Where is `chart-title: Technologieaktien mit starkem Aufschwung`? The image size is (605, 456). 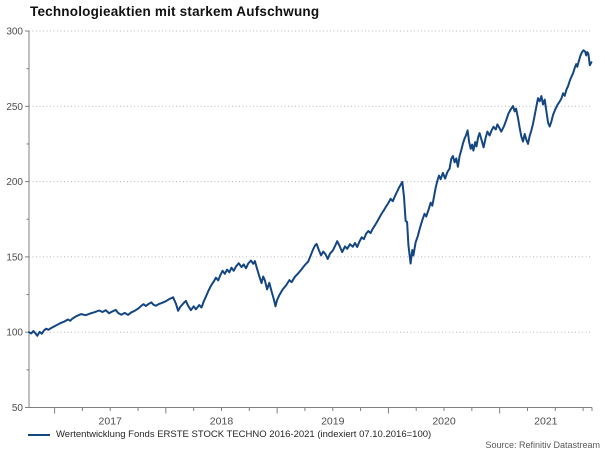
chart-title: Technologieaktien mit starkem Aufschwung is located at coordinates (175, 11).